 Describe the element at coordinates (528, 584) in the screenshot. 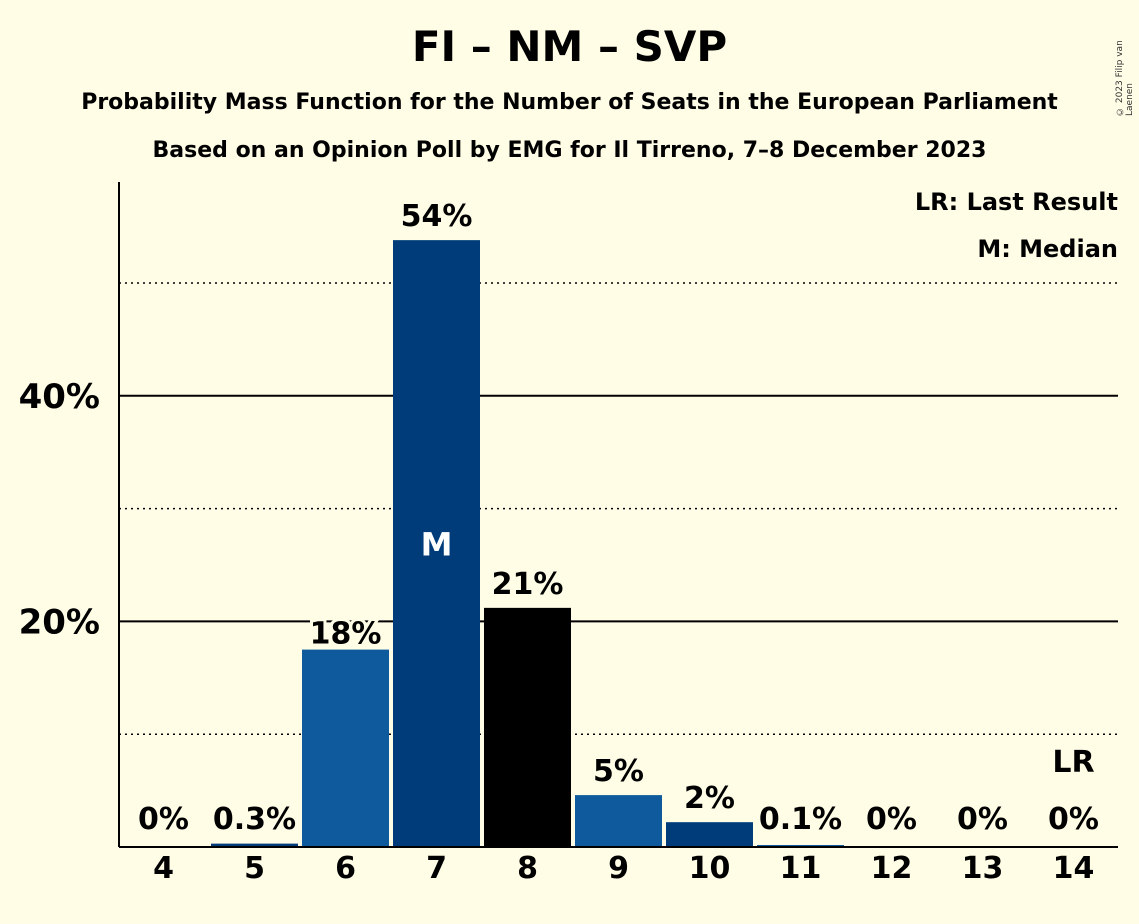

I see `value-label: 21%` at that location.